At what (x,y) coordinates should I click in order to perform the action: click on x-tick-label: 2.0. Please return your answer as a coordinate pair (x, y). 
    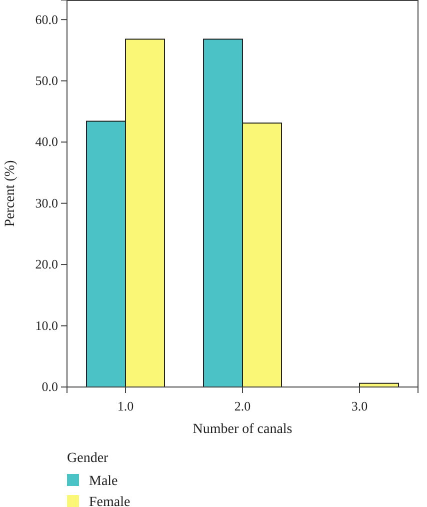
    Looking at the image, I should click on (242, 406).